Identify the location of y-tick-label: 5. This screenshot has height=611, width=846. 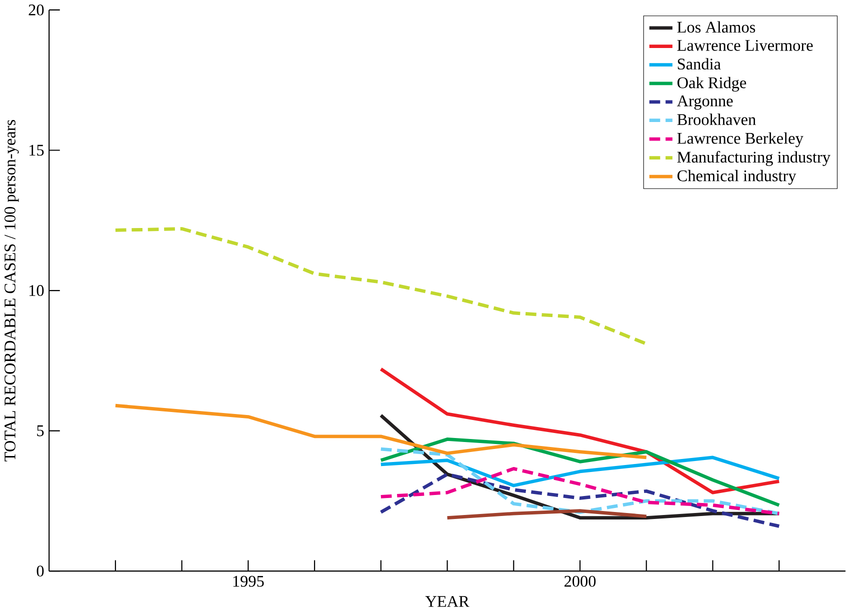
(40, 430).